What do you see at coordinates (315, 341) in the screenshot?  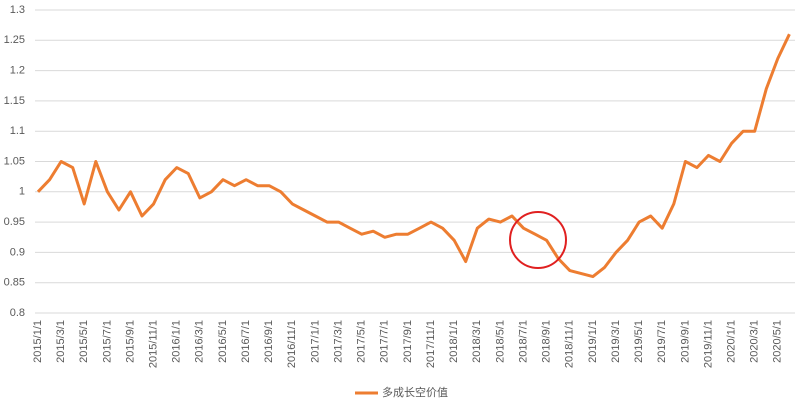 I see `x-tick-label: 2017/1/1` at bounding box center [315, 341].